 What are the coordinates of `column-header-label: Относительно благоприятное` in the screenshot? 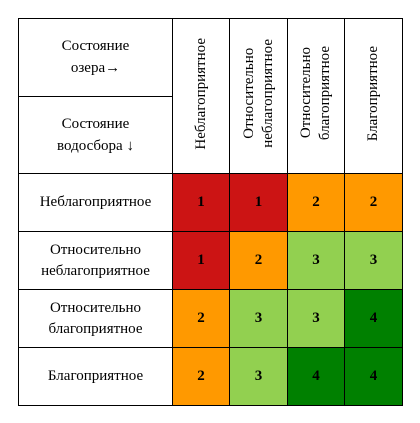 It's located at (315, 93).